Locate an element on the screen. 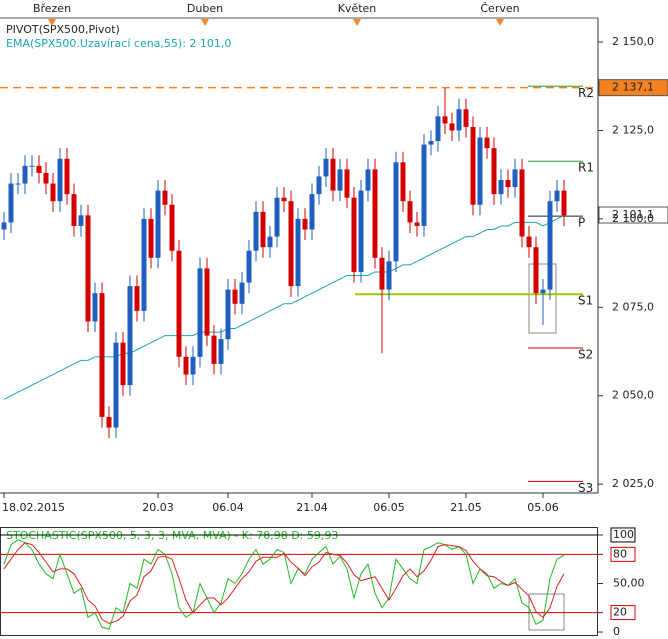 The width and height of the screenshot is (668, 639). overlay: 2 137,1 2 101,1 is located at coordinates (633, 151).